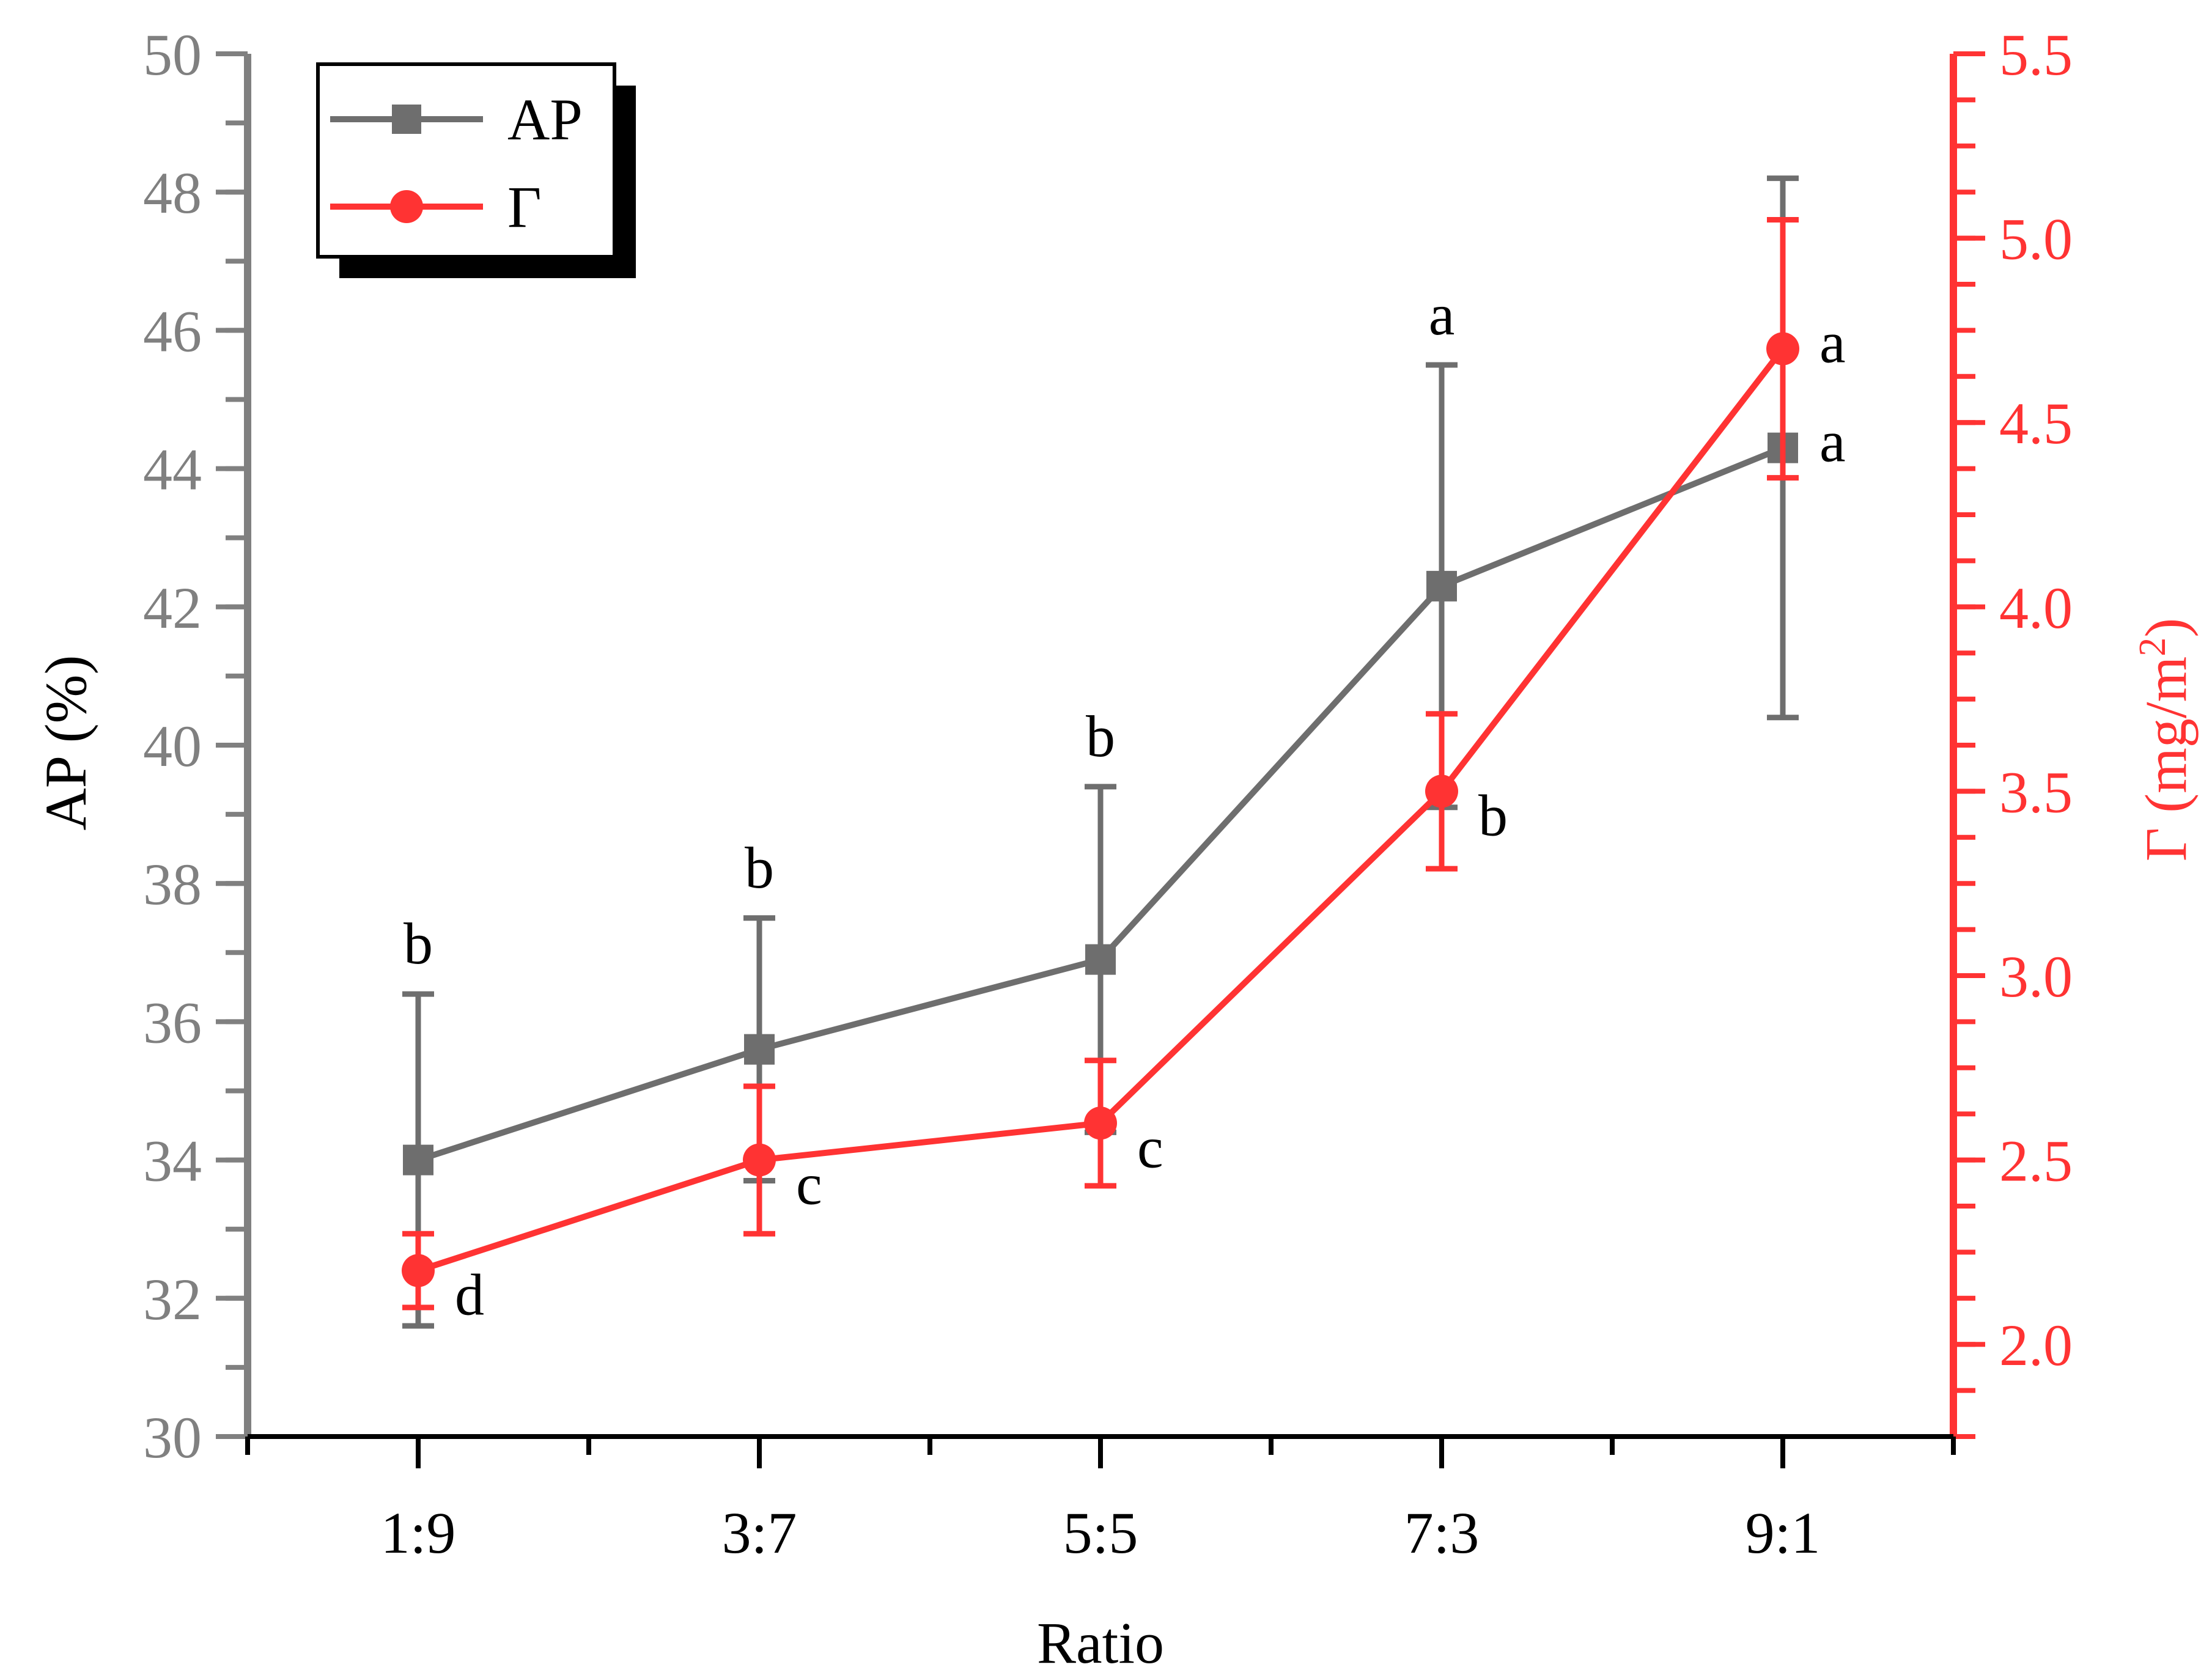 The height and width of the screenshot is (1678, 2212). What do you see at coordinates (172, 608) in the screenshot?
I see `left-axis-tick-label: 42` at bounding box center [172, 608].